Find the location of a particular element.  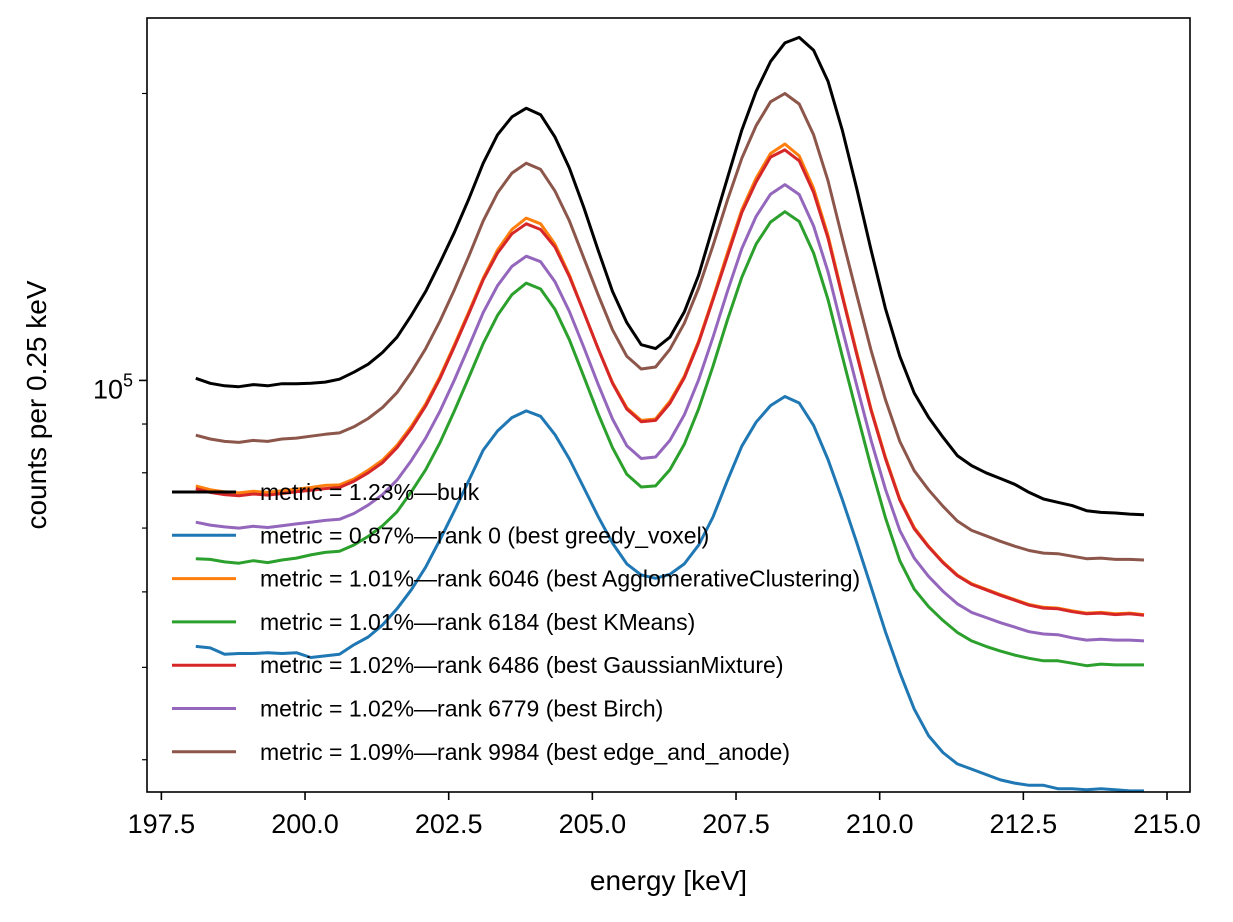

y-tick-exponent: 5 is located at coordinates (128, 380).